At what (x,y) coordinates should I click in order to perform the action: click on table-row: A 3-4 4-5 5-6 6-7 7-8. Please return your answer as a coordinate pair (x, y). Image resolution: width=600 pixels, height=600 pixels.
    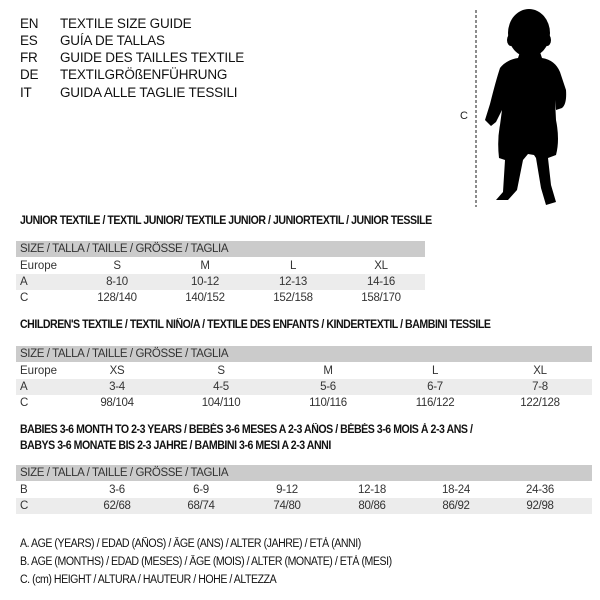
    Looking at the image, I should click on (304, 387).